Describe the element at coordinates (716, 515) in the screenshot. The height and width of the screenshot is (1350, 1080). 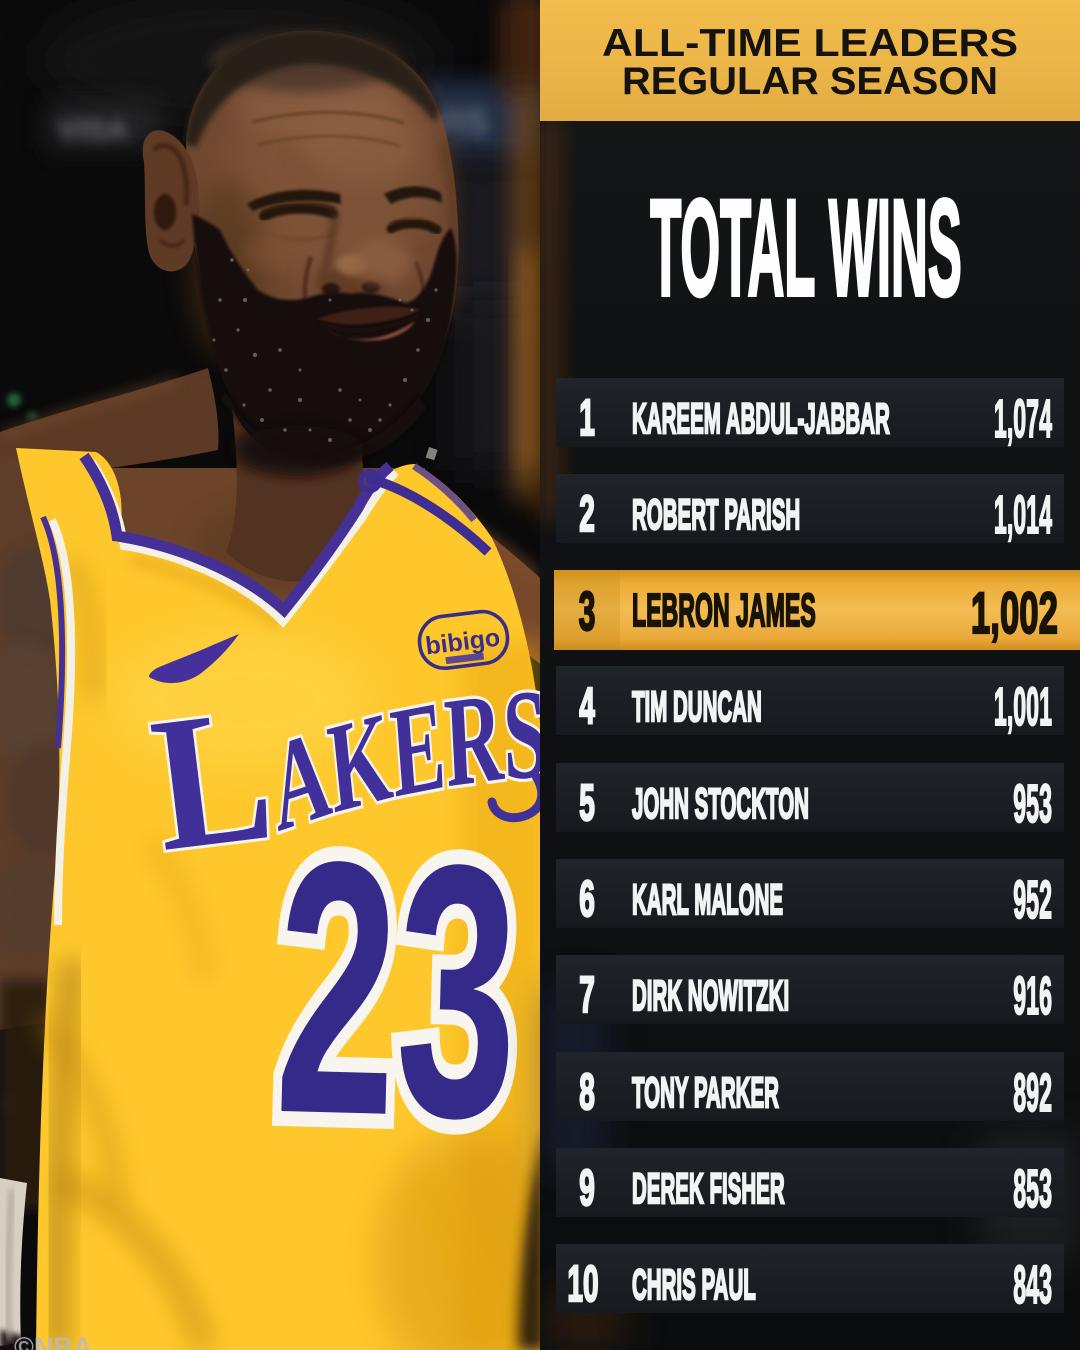
I see `svg-text: ROBERT PARISH` at that location.